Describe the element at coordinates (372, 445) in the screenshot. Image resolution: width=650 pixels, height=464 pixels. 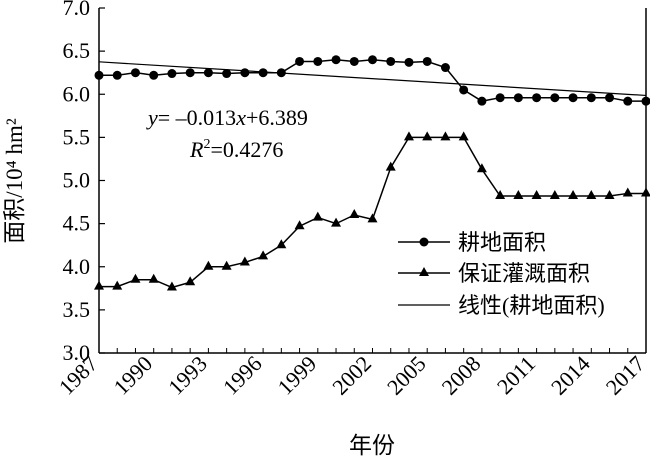
I see `x-axis-title: 年份` at that location.